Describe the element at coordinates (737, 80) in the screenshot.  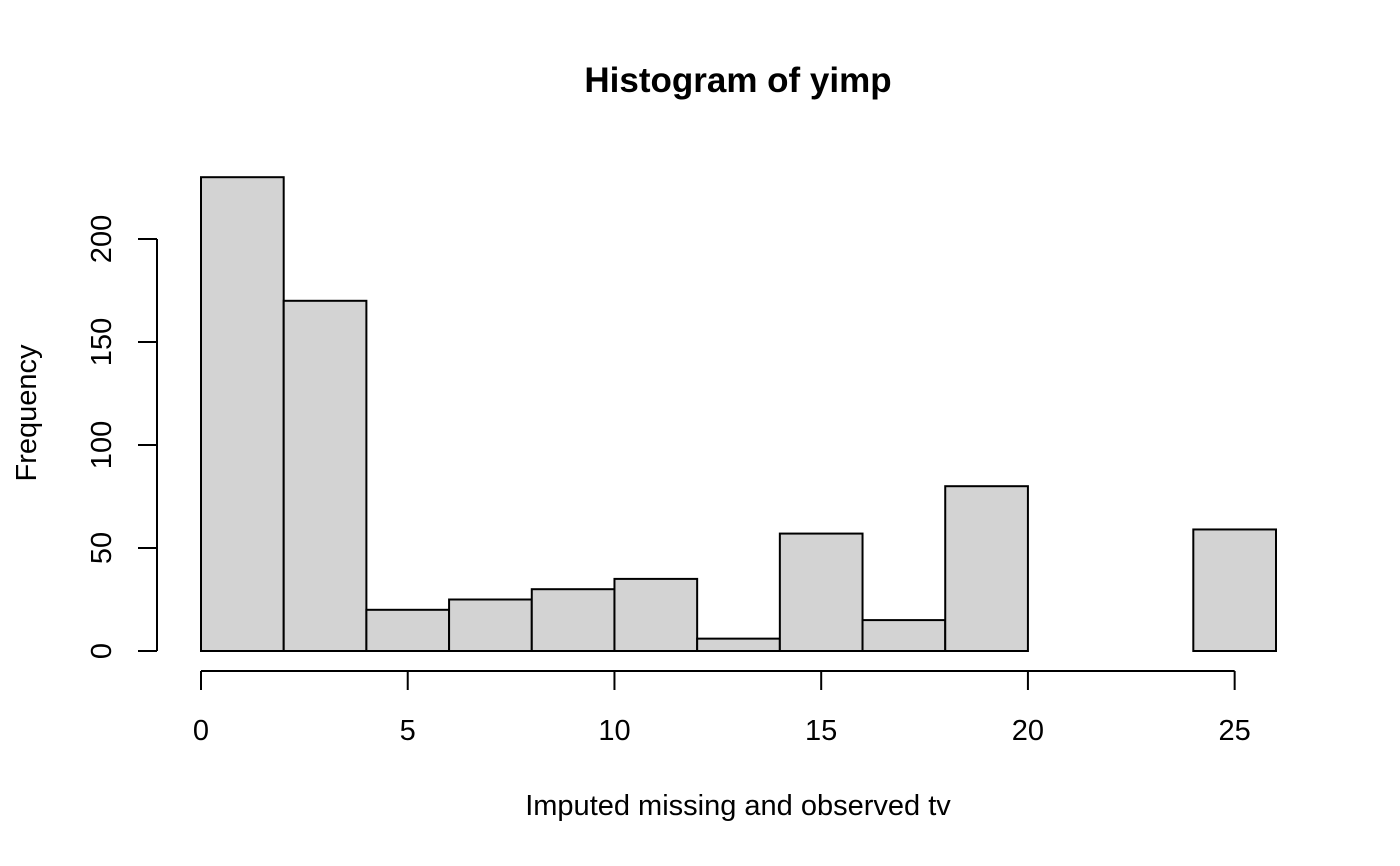
I see `chart-title: Histogram of yimp` at that location.